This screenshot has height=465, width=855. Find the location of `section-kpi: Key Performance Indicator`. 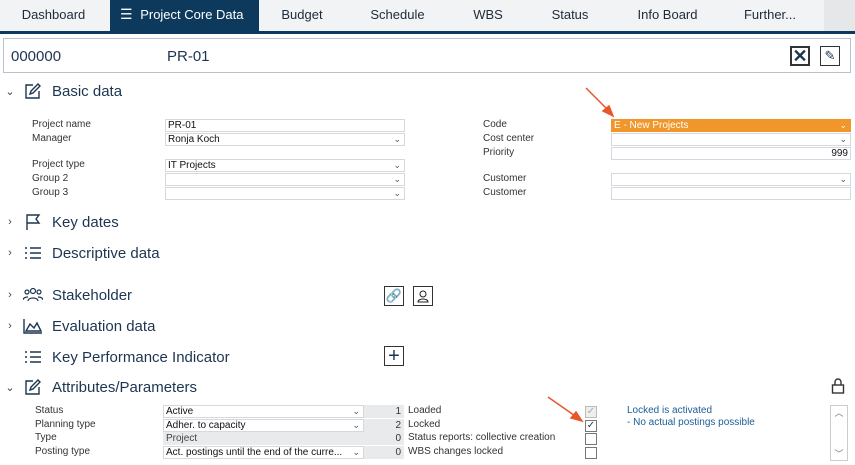

section-kpi: Key Performance Indicator is located at coordinates (115, 357).